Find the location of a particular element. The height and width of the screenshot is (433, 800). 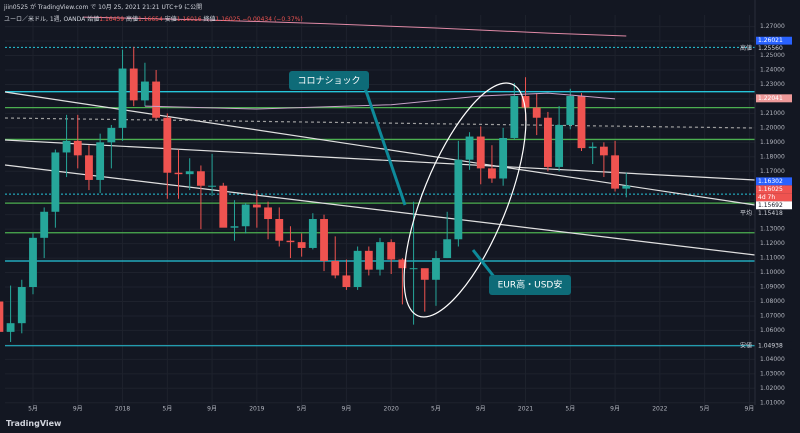

ohlc-label: 安値 is located at coordinates (170, 19).